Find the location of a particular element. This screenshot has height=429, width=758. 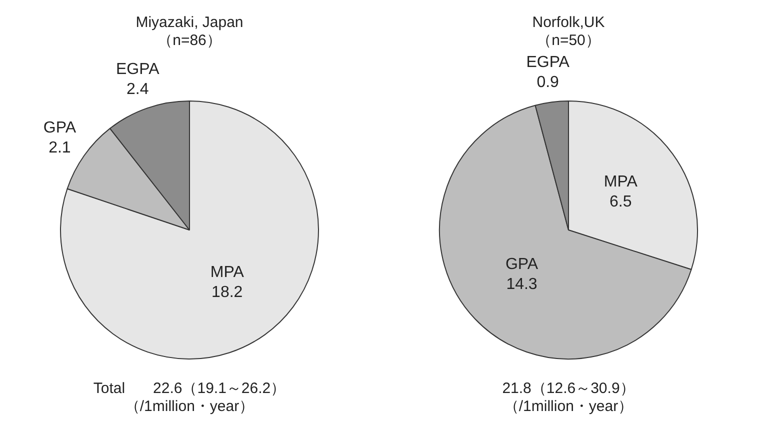

chart-subtitle: （n=50） is located at coordinates (568, 41).